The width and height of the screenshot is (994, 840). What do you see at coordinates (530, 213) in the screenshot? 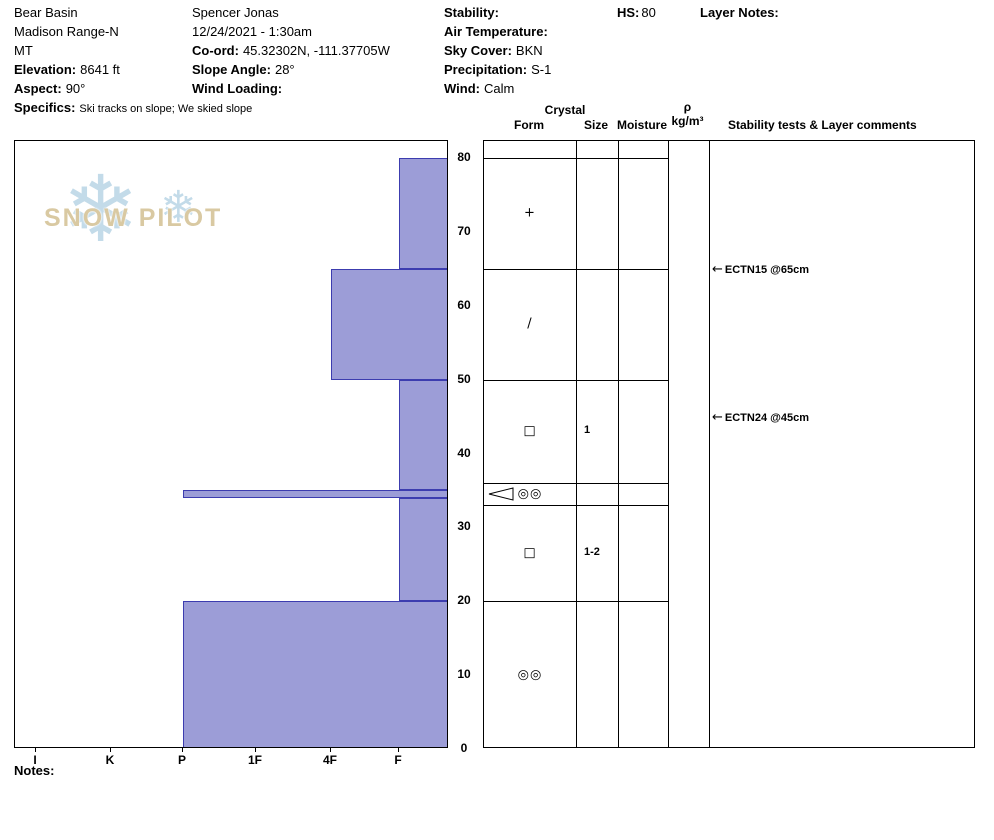
I see `grain-form-symbol: +` at bounding box center [530, 213].